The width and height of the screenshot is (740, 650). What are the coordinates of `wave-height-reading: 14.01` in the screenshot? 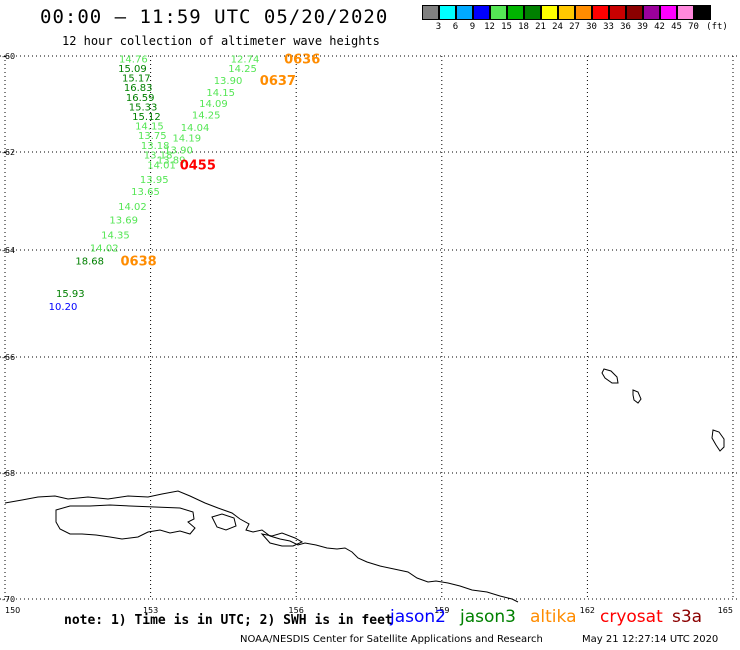 It's located at (161, 165).